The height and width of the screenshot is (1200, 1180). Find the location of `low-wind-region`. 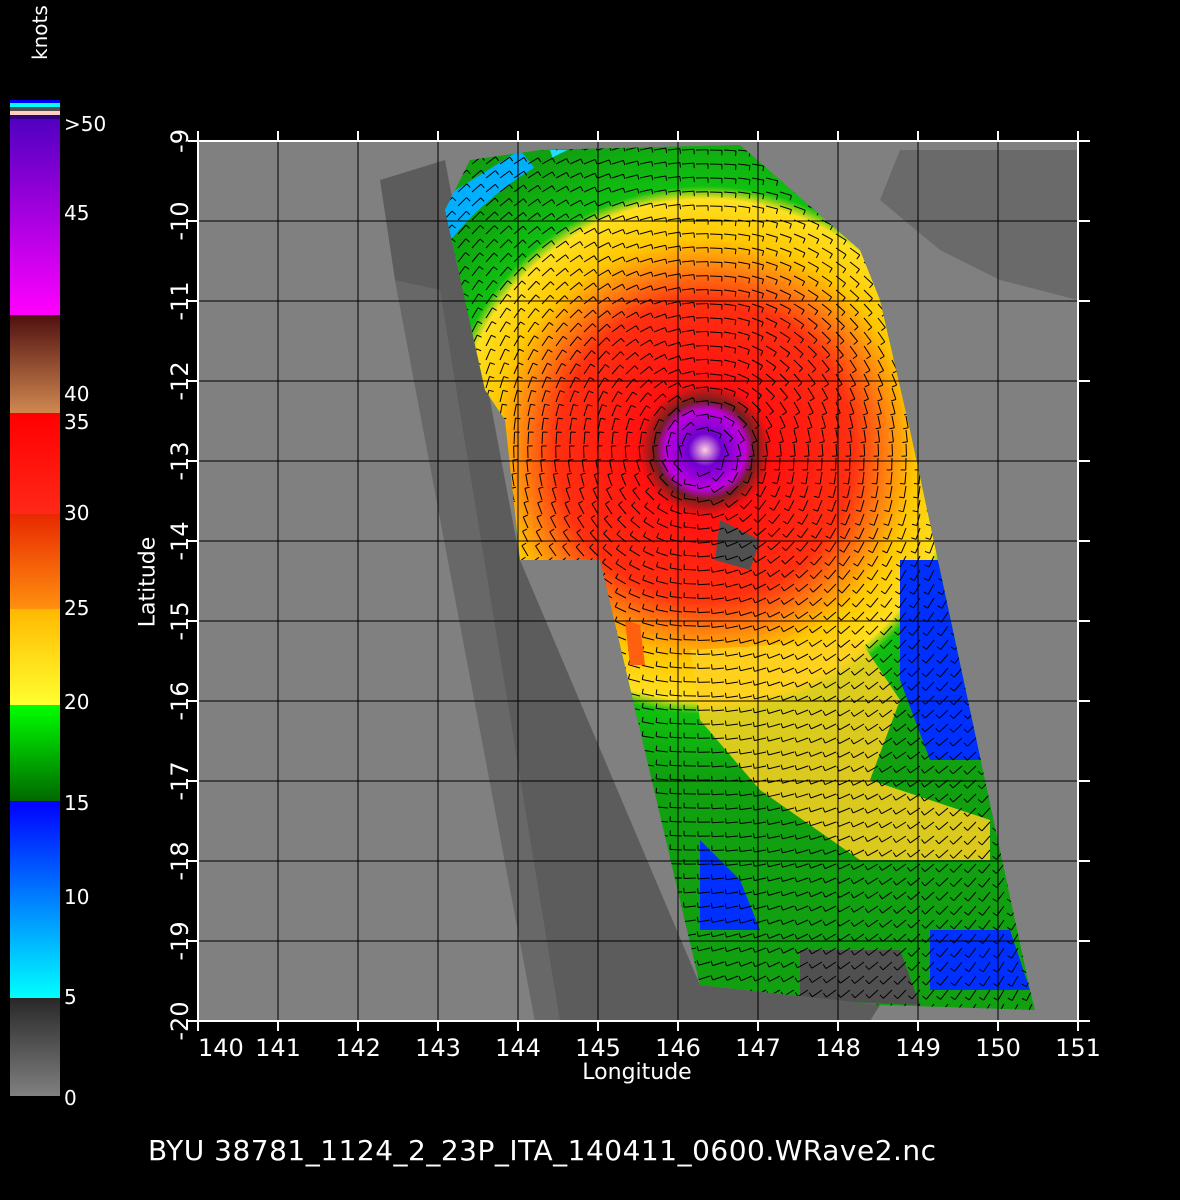

low-wind-region is located at coordinates (980, 960).